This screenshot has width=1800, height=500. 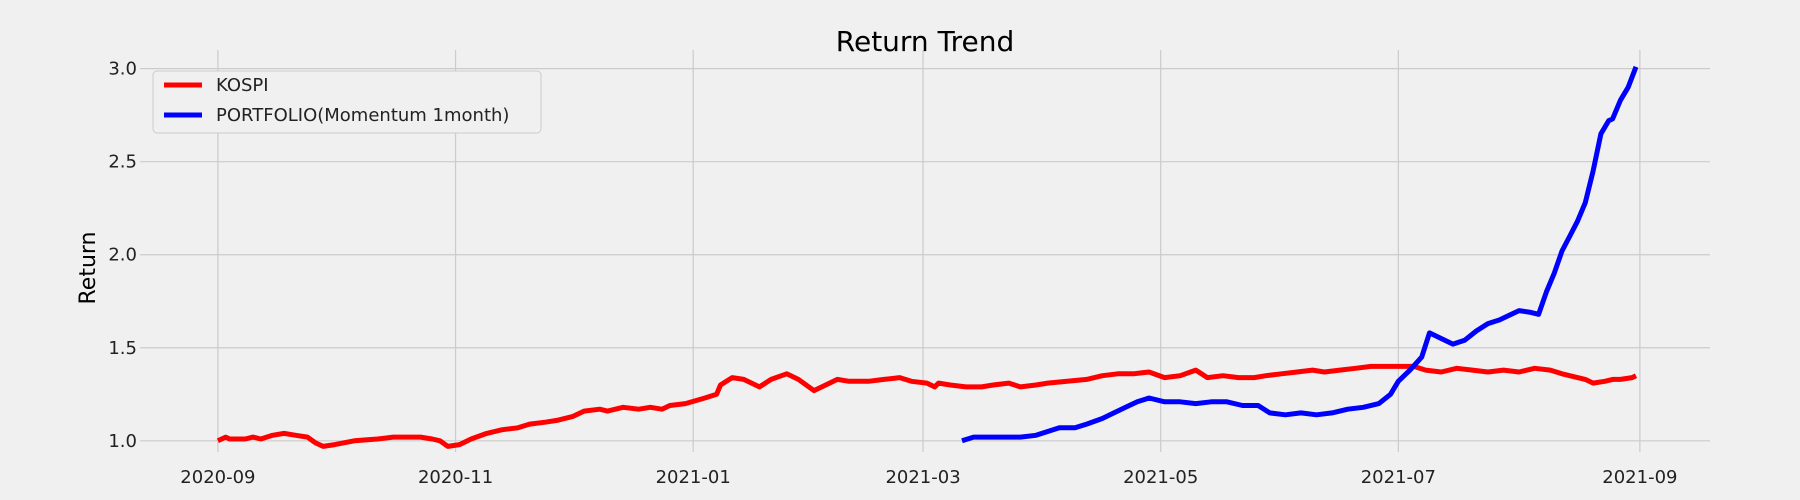 What do you see at coordinates (693, 477) in the screenshot?
I see `x-tick-label: 2021-01` at bounding box center [693, 477].